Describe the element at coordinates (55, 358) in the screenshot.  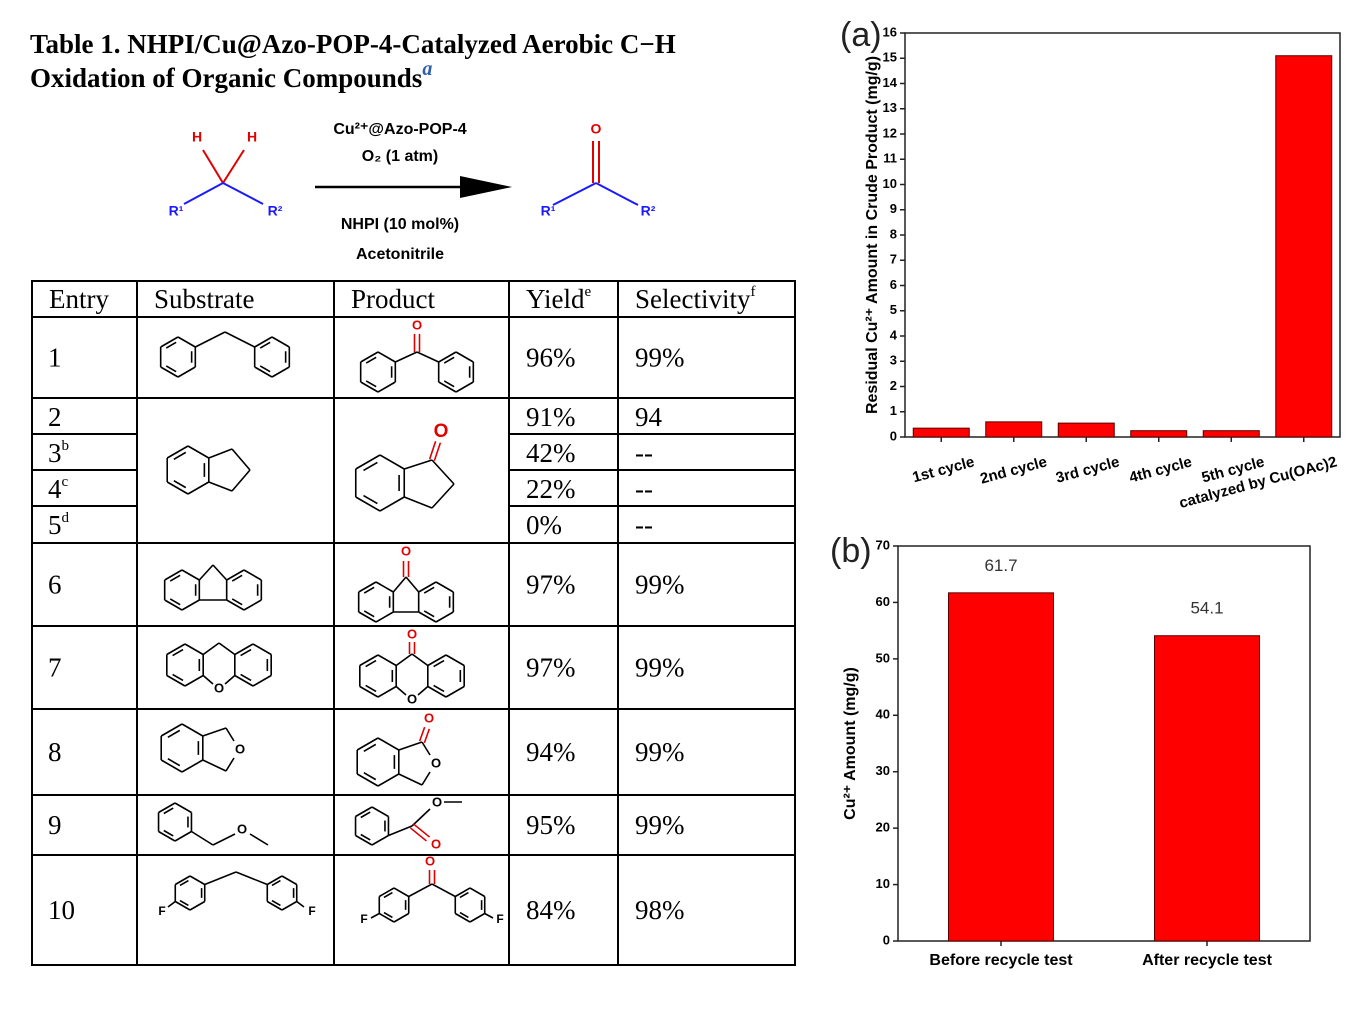
I see `entry-number: 1` at that location.